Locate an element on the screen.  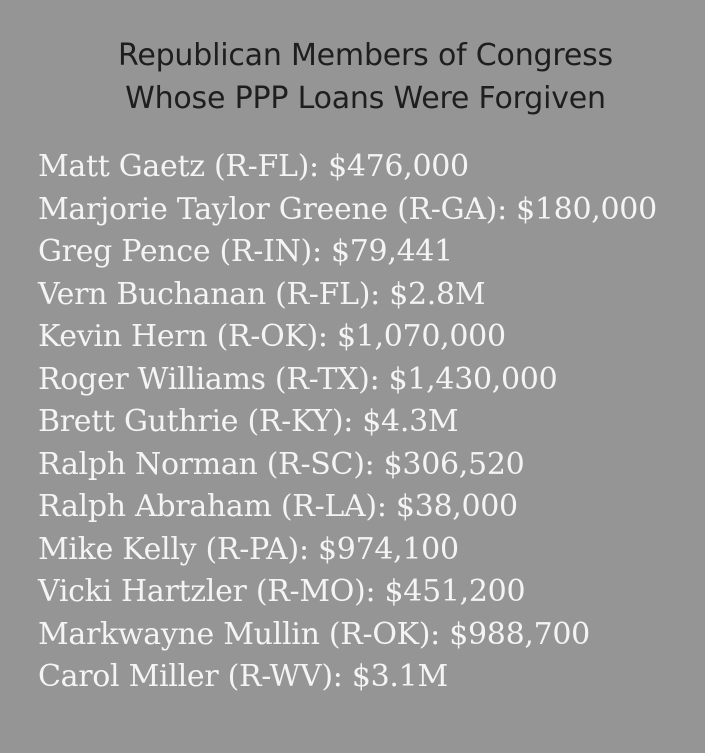
list-item: Markwayne Mullin (R-OK): $988,700 is located at coordinates (314, 634).